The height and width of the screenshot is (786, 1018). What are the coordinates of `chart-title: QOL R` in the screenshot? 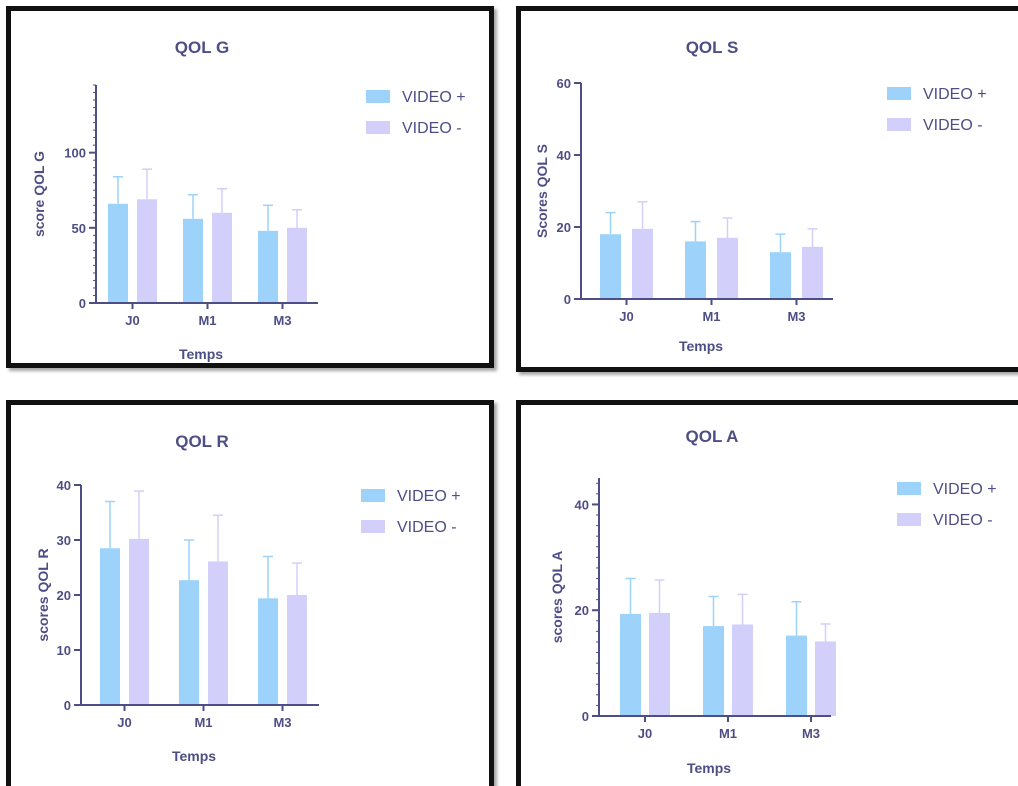 It's located at (202, 441).